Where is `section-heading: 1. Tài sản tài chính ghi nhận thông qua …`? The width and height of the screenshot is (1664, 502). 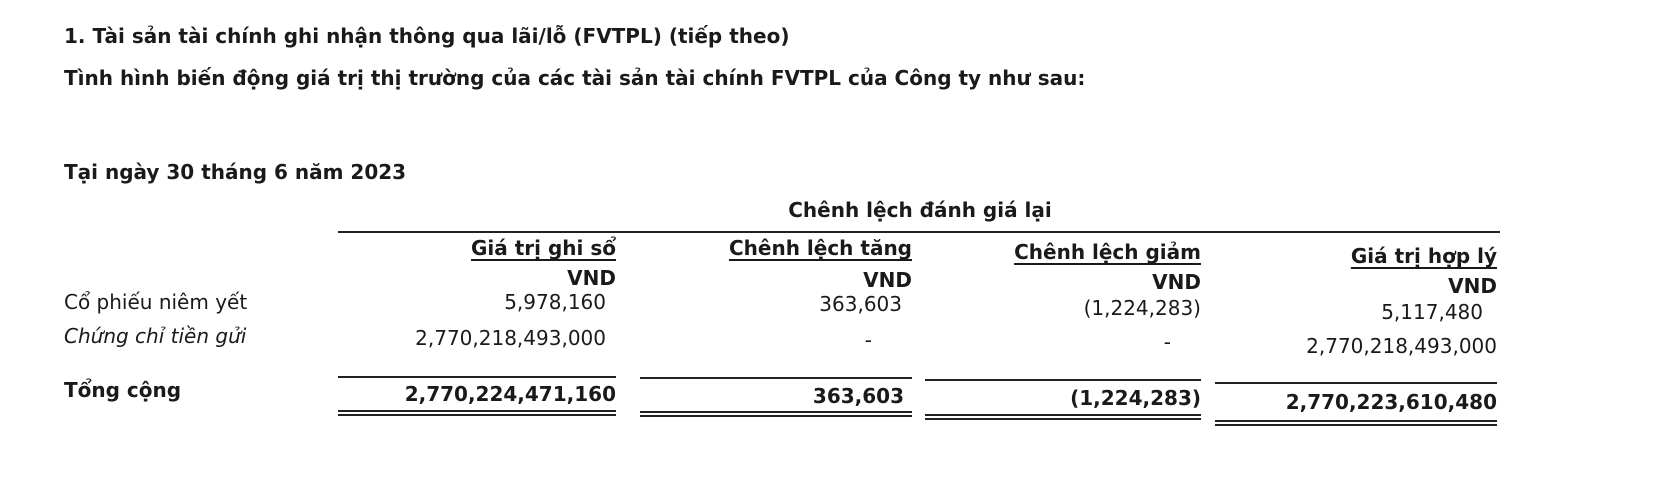
section-heading: 1. Tài sản tài chính ghi nhận thông qua … is located at coordinates (427, 36).